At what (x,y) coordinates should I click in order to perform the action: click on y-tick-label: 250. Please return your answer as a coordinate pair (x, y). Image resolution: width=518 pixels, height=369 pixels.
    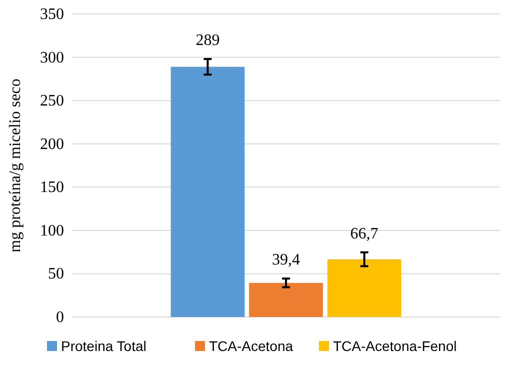
    Looking at the image, I should click on (52, 101).